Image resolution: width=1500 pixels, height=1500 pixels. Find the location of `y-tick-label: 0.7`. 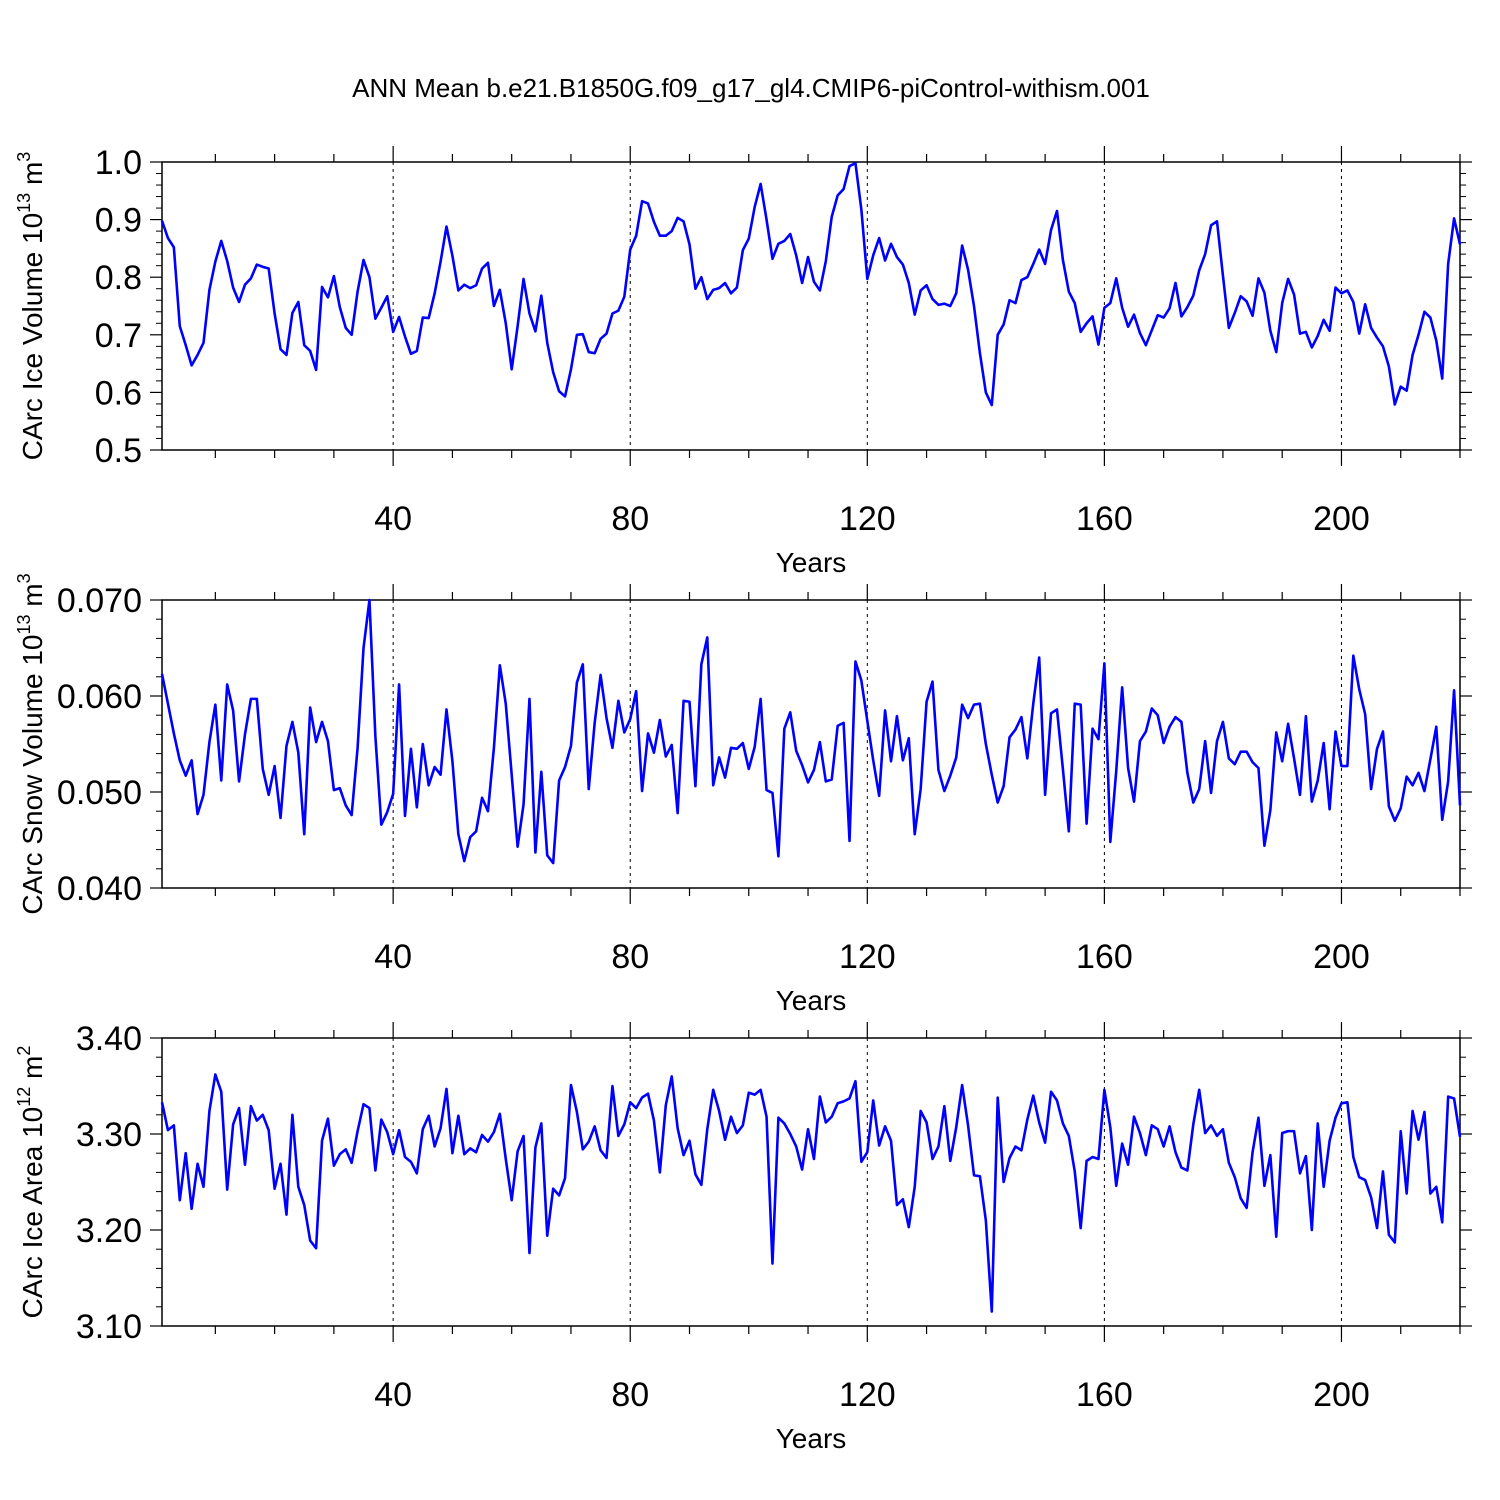

y-tick-label: 0.7 is located at coordinates (118, 336).